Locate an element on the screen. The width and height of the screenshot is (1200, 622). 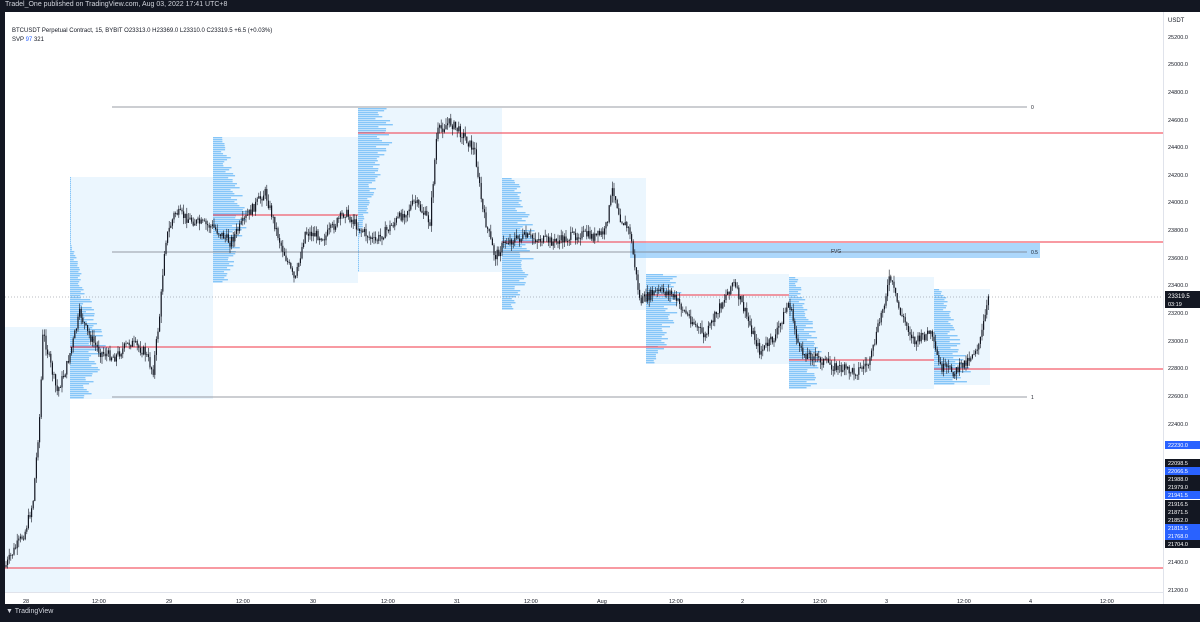
fib-label-05: 0.5 is located at coordinates (1034, 253).